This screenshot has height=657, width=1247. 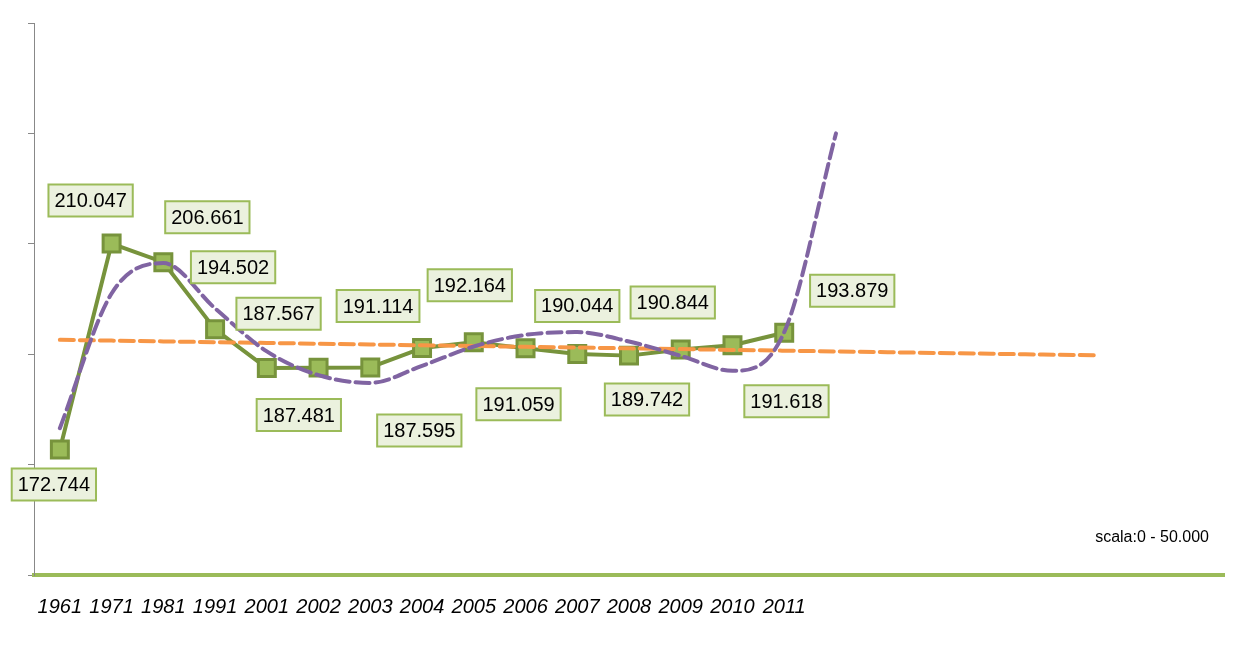 I want to click on x-tick-label: 1971, so click(x=111, y=605).